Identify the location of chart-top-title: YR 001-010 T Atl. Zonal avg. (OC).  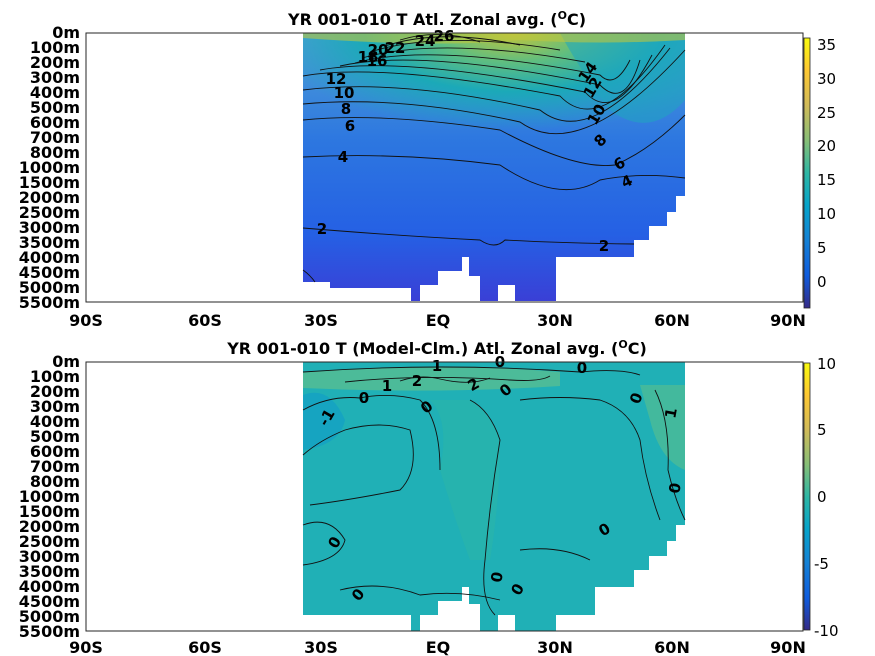
(436, 19).